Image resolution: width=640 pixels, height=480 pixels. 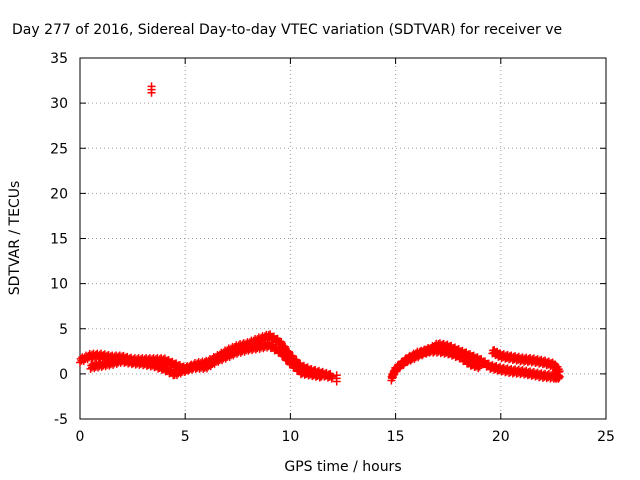 What do you see at coordinates (185, 437) in the screenshot?
I see `x-tick-label: 5` at bounding box center [185, 437].